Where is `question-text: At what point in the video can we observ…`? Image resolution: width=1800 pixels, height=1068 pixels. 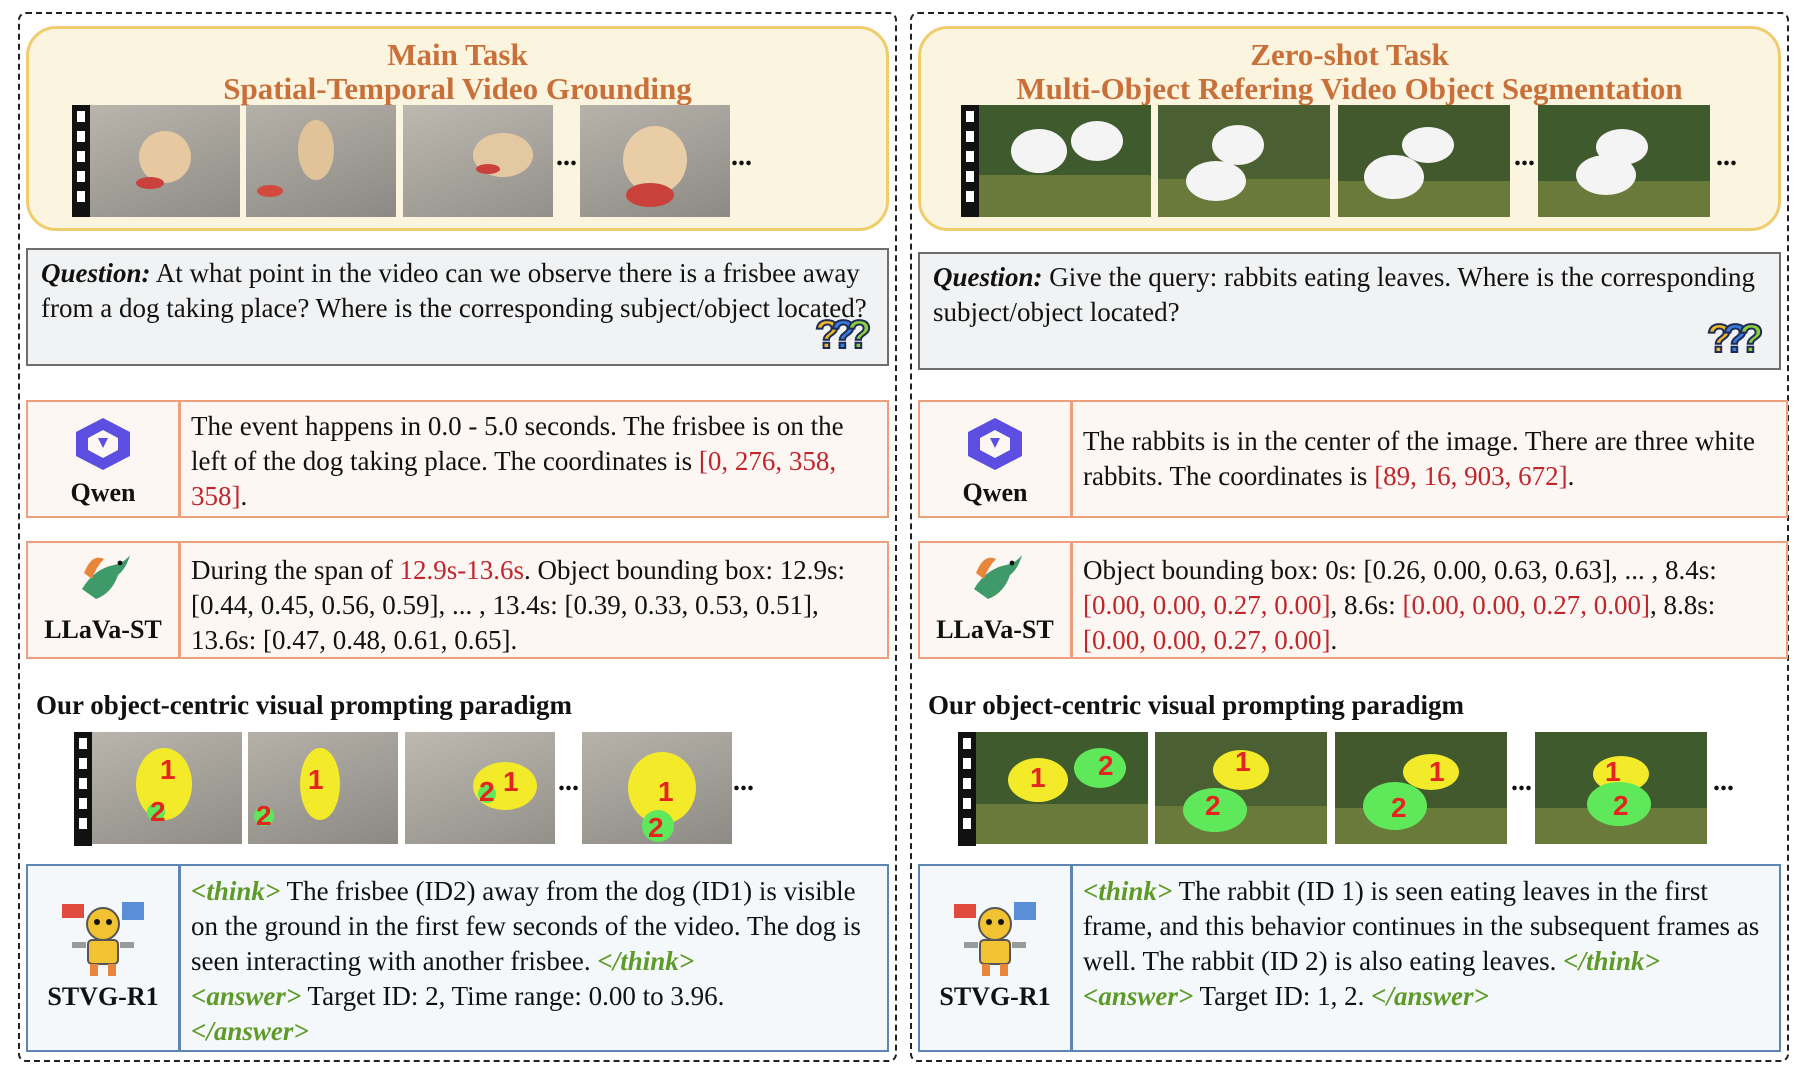 question-text: At what point in the video can we observ… is located at coordinates (454, 290).